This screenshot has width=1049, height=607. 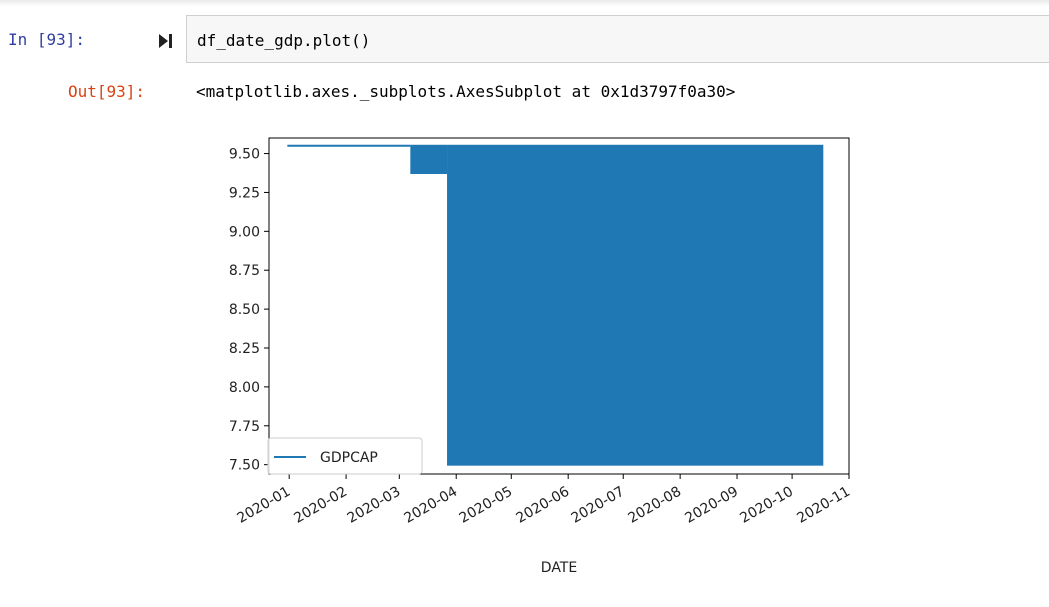 I want to click on code-input-area: df_date_gdp.plot(), so click(x=617, y=39).